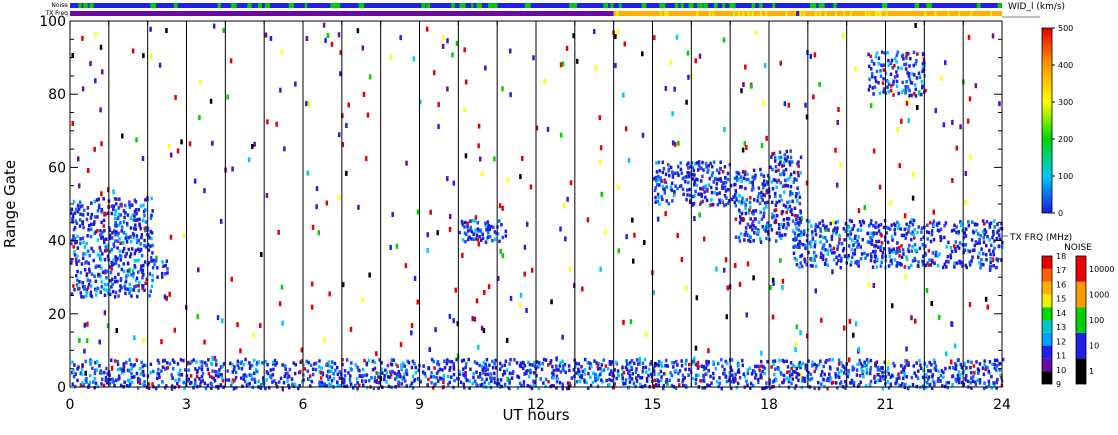 The image size is (1118, 435). I want to click on freq-strip-mark, so click(667, 13).